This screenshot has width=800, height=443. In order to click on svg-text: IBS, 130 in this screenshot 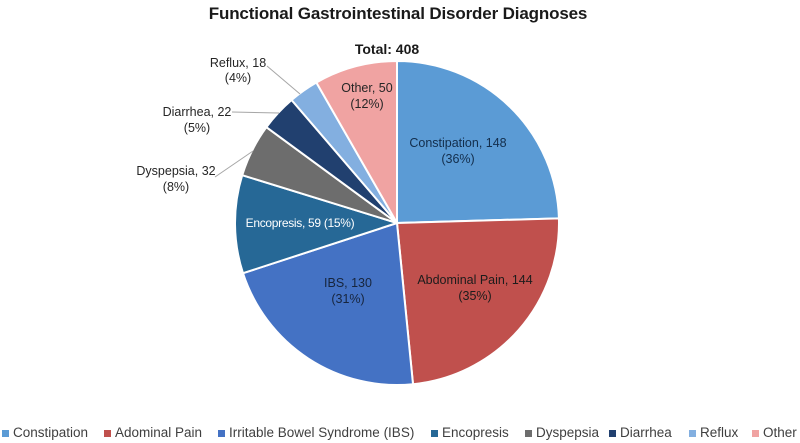, I will do `click(348, 283)`.